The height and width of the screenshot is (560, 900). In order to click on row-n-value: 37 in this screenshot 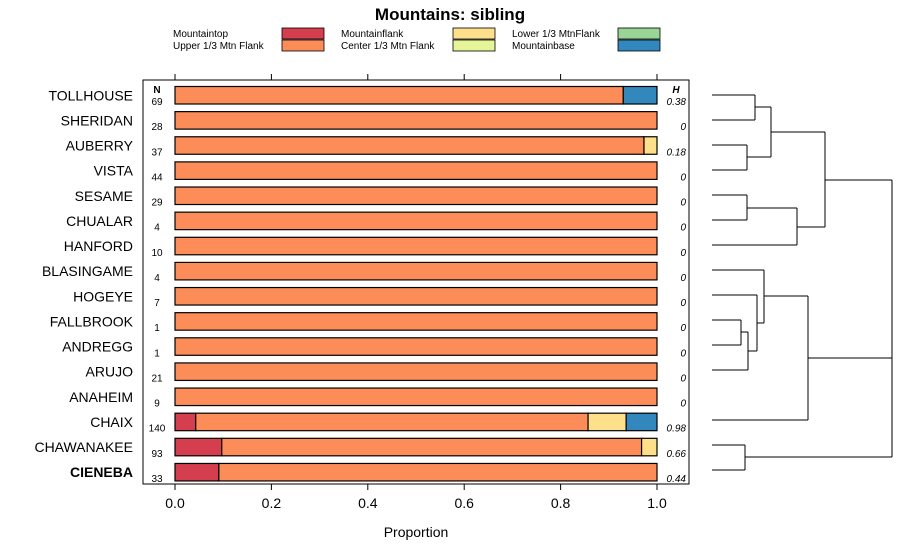, I will do `click(157, 152)`.